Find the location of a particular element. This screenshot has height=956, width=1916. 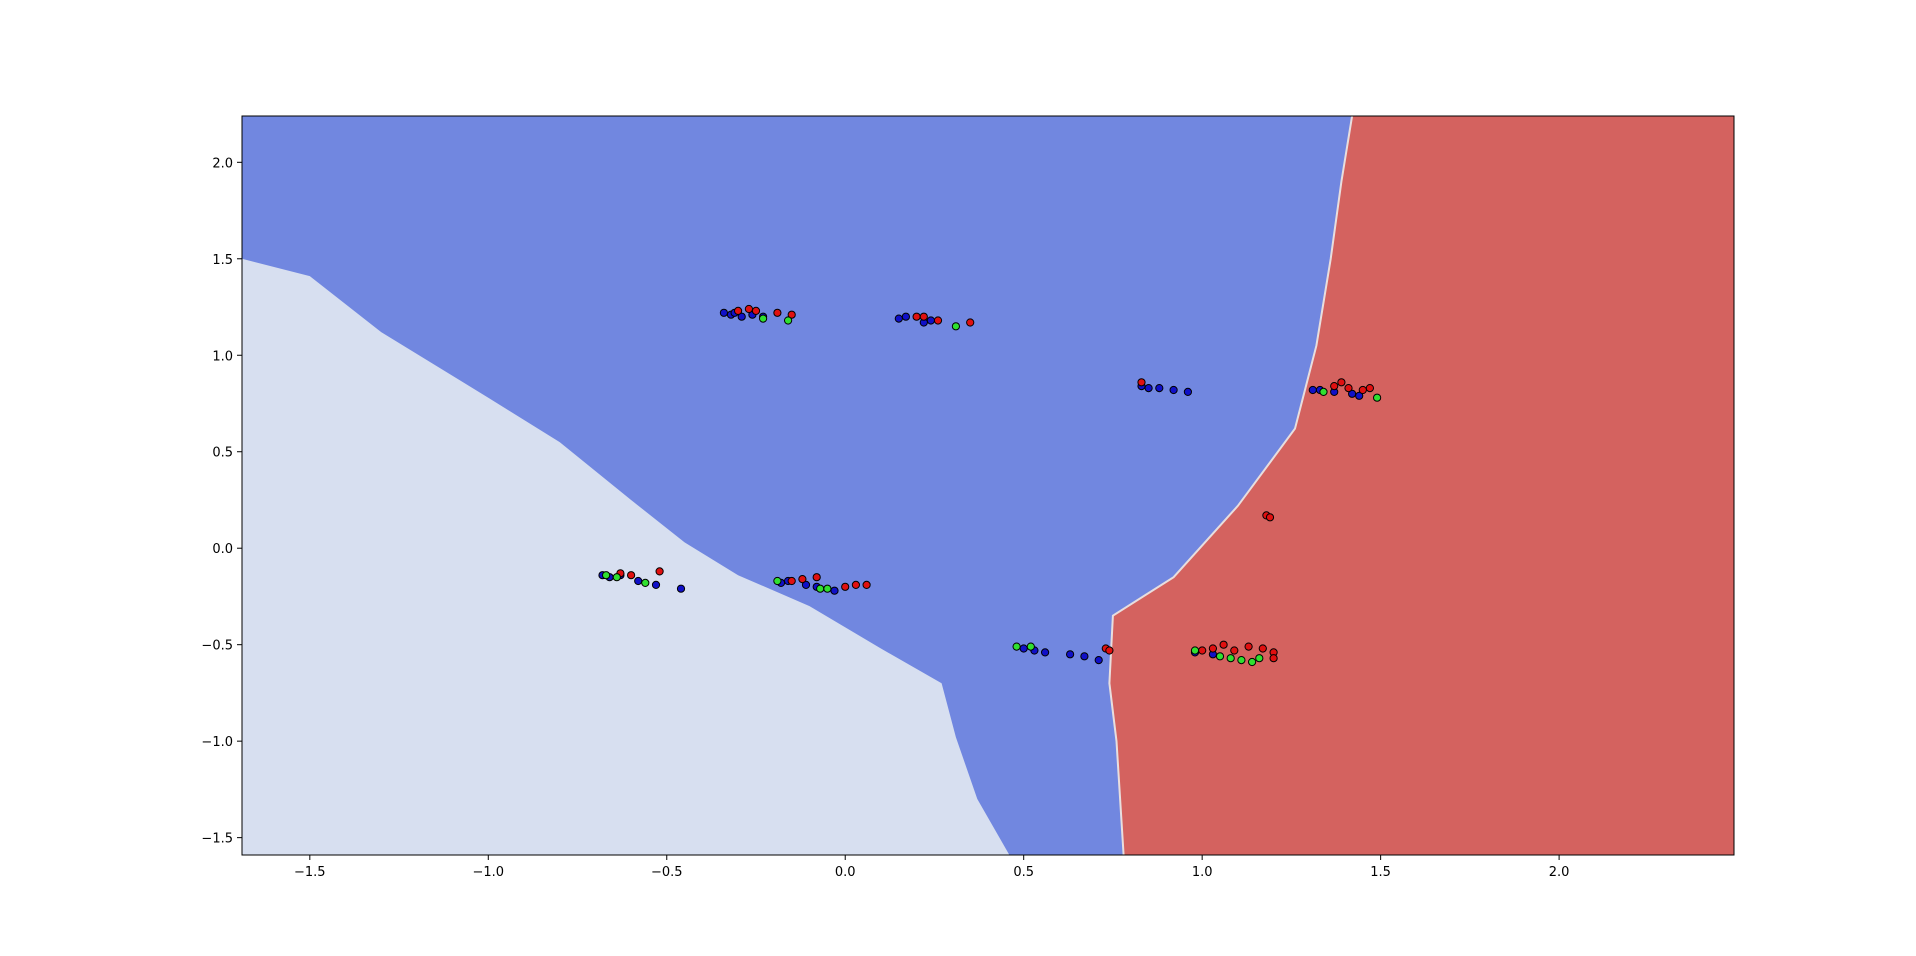

x-tick-label: −1.5 is located at coordinates (310, 872).